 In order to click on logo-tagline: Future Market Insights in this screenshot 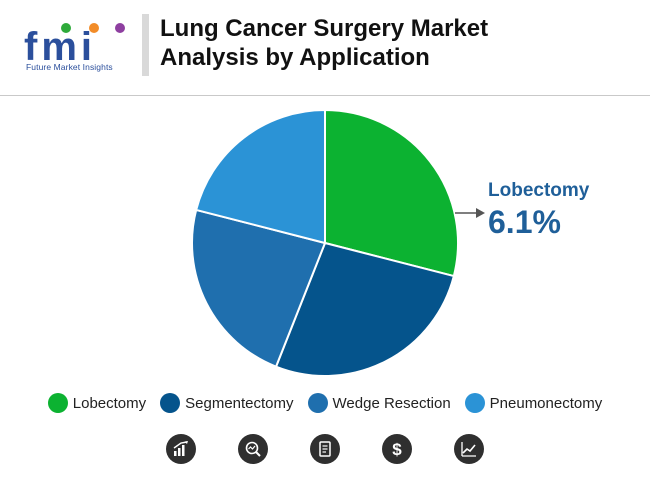, I will do `click(69, 67)`.